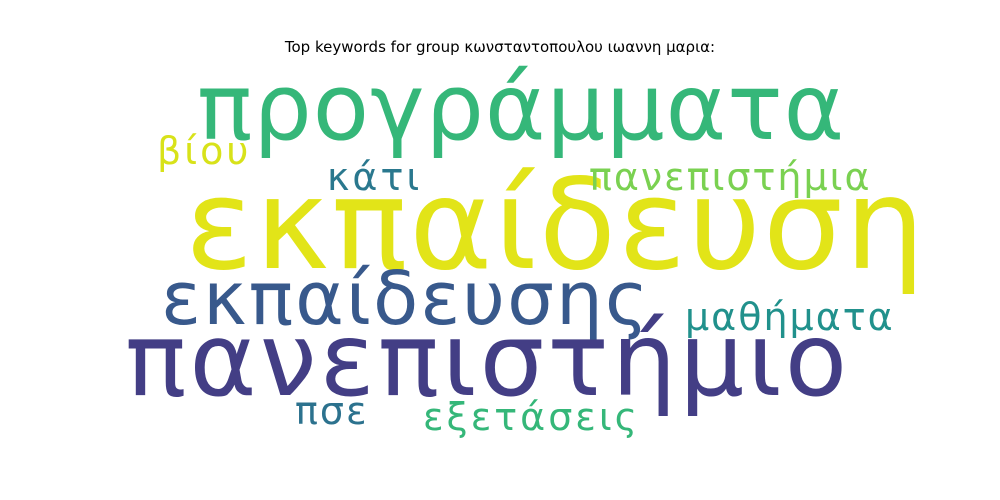  Describe the element at coordinates (790, 317) in the screenshot. I see `word-mathimata: μαθήματα` at that location.